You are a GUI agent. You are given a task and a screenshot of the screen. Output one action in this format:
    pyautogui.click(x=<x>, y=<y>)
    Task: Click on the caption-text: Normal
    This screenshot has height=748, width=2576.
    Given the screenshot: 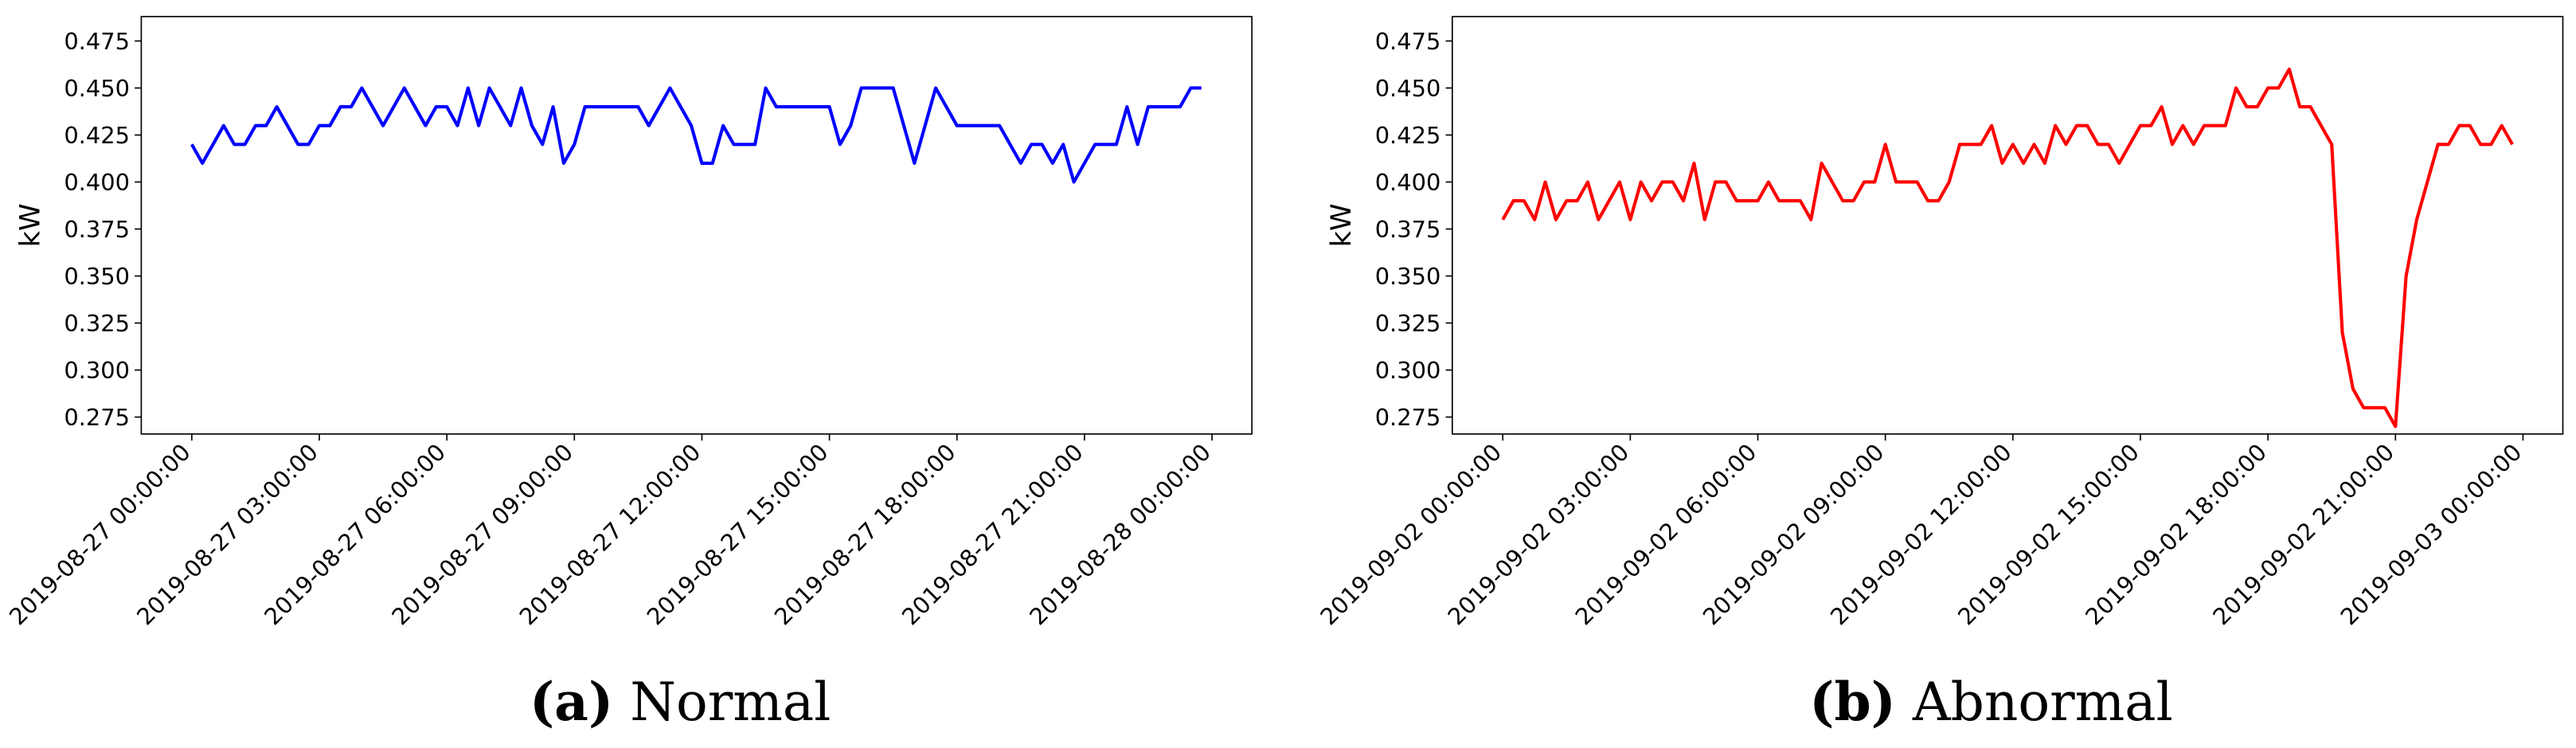 What is the action you would take?
    pyautogui.click(x=730, y=702)
    